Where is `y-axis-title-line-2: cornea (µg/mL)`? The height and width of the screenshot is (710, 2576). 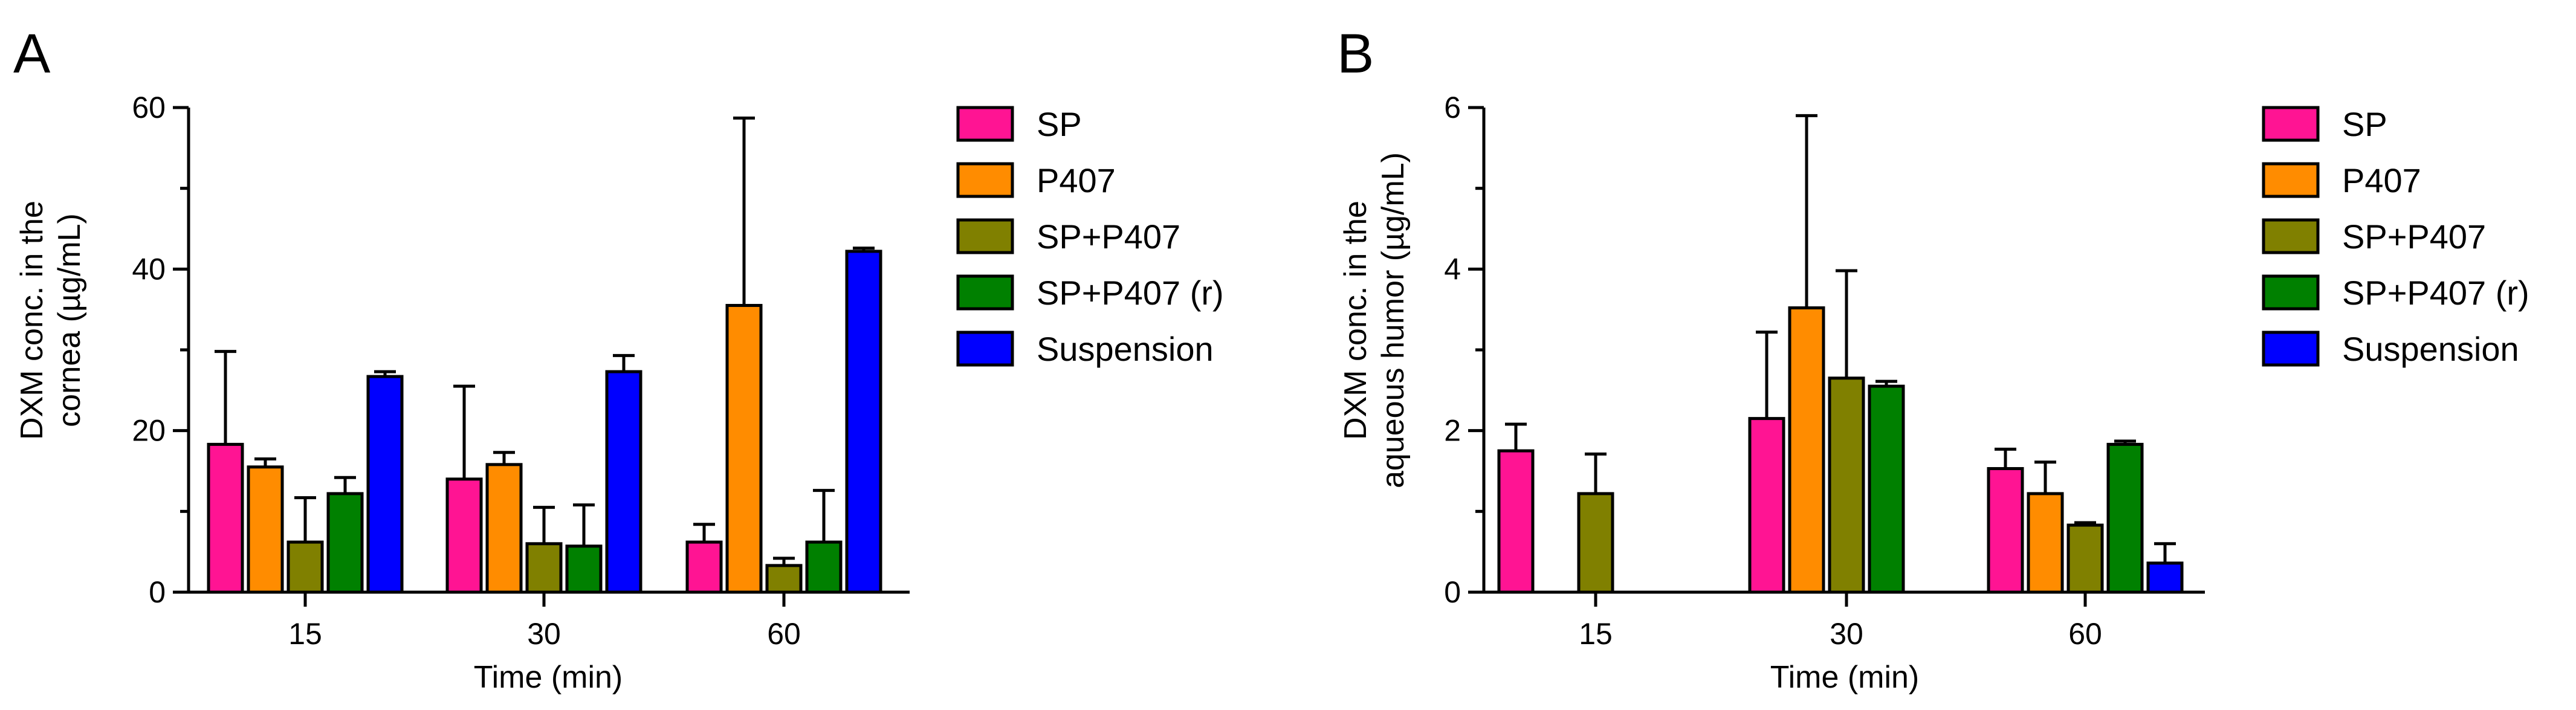
y-axis-title-line-2: cornea (µg/mL) is located at coordinates (69, 320).